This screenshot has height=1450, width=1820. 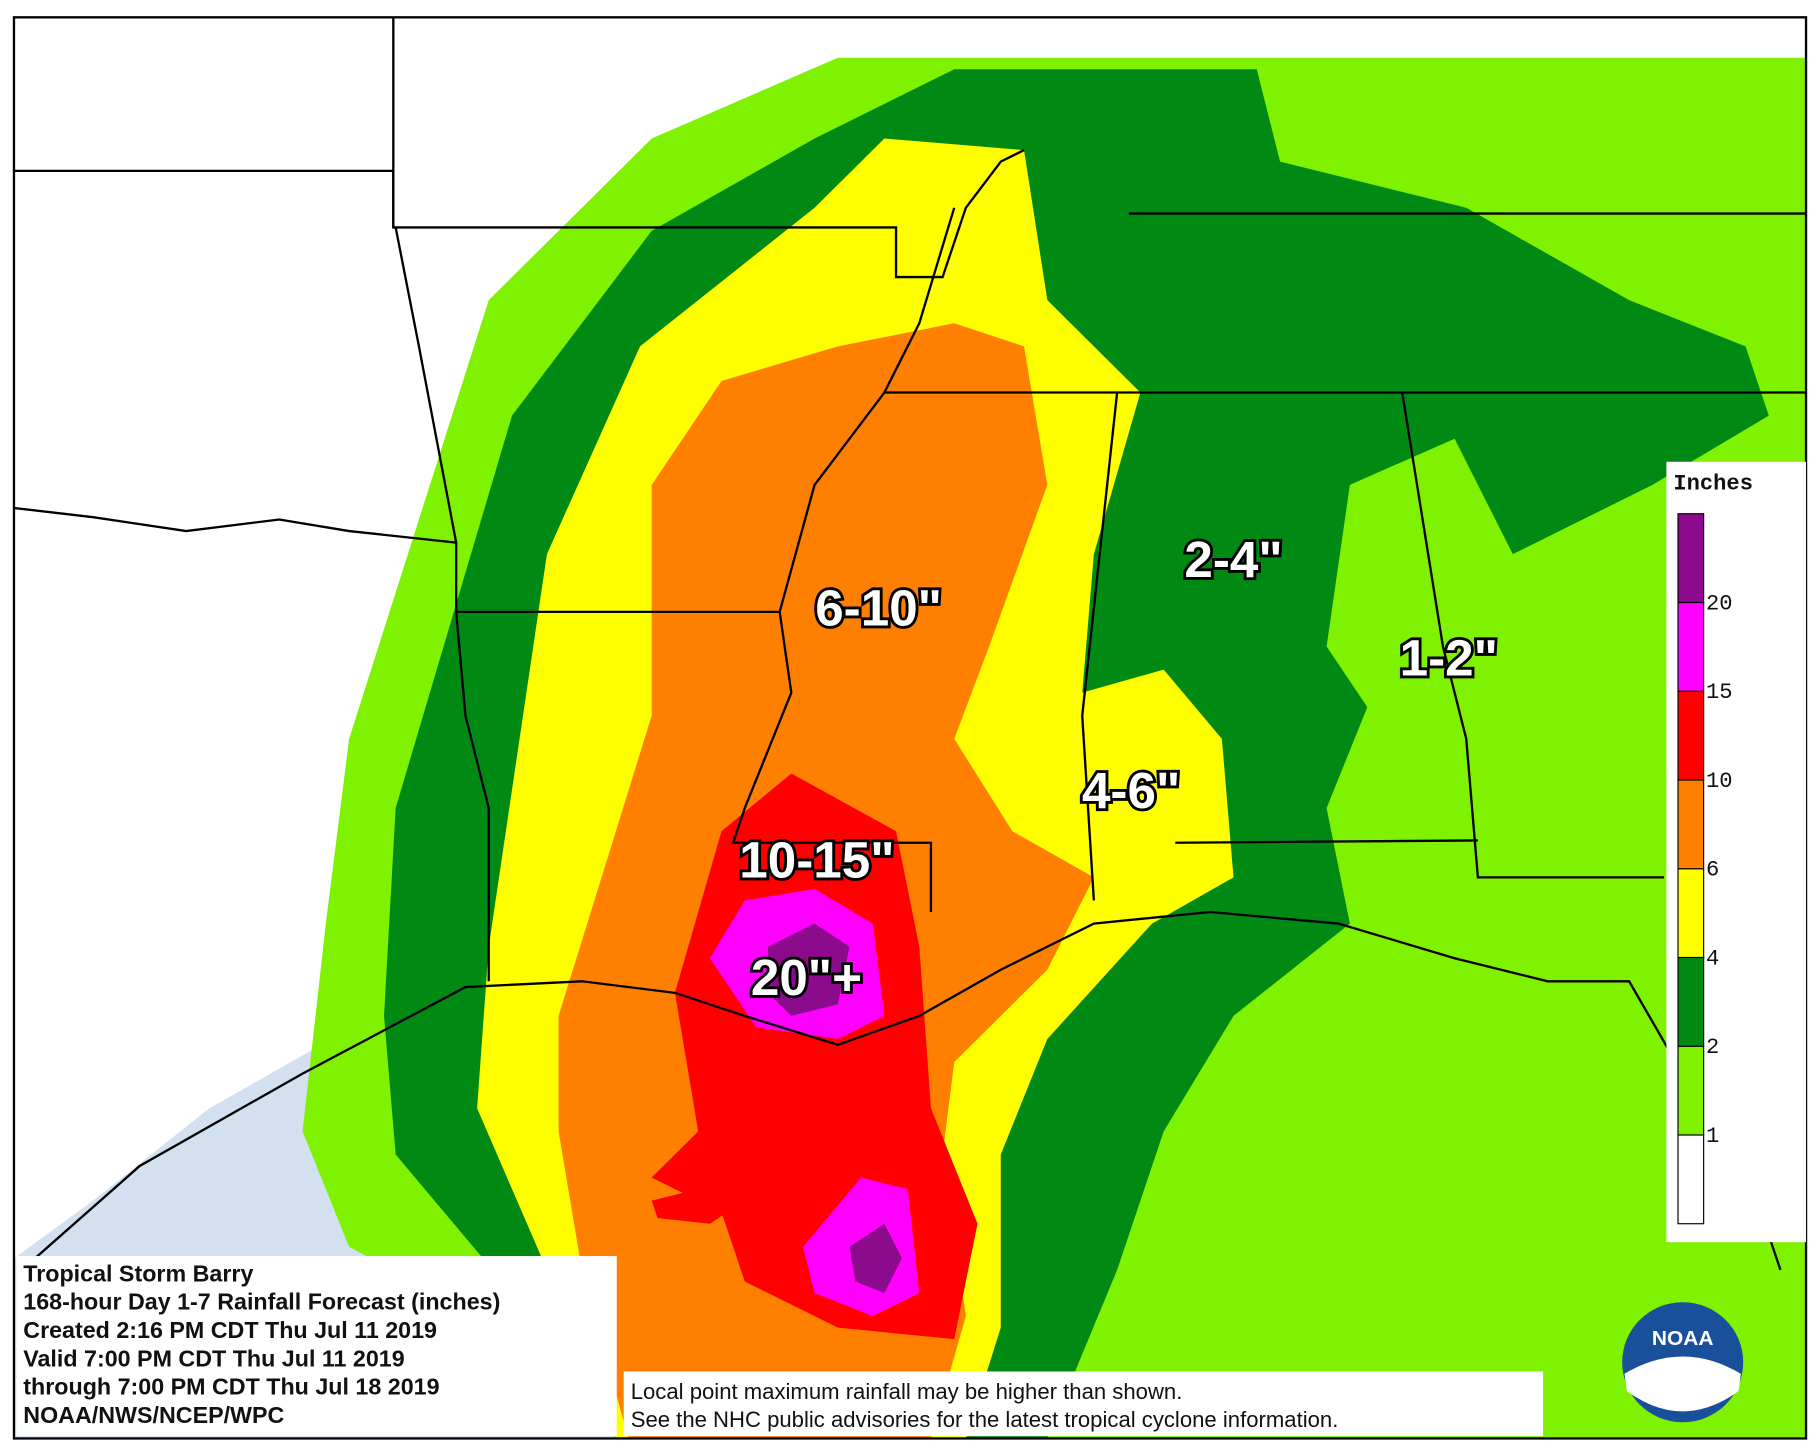 What do you see at coordinates (1233, 559) in the screenshot?
I see `region-label: 2-4"` at bounding box center [1233, 559].